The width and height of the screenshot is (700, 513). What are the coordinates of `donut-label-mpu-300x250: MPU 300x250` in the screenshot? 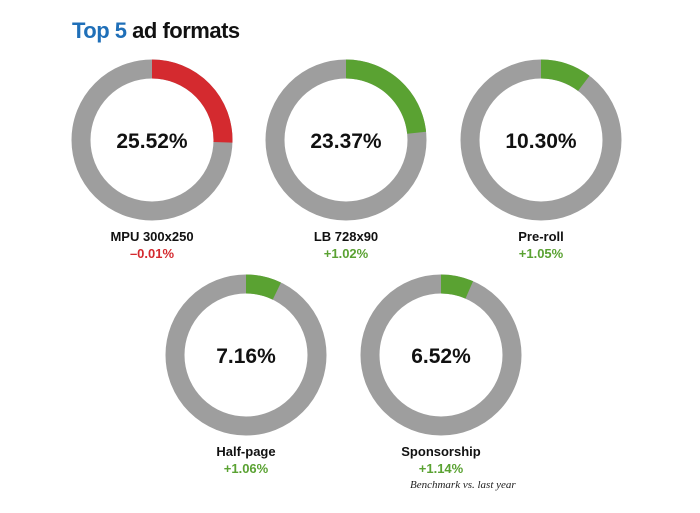 It's located at (152, 236).